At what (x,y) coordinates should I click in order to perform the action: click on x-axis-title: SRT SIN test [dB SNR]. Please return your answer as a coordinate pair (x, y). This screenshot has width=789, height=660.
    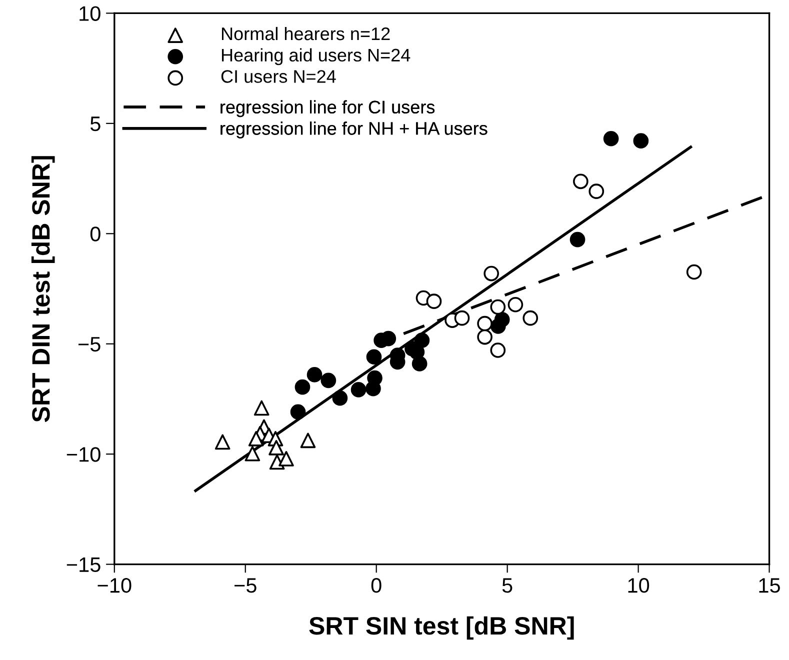
    Looking at the image, I should click on (441, 628).